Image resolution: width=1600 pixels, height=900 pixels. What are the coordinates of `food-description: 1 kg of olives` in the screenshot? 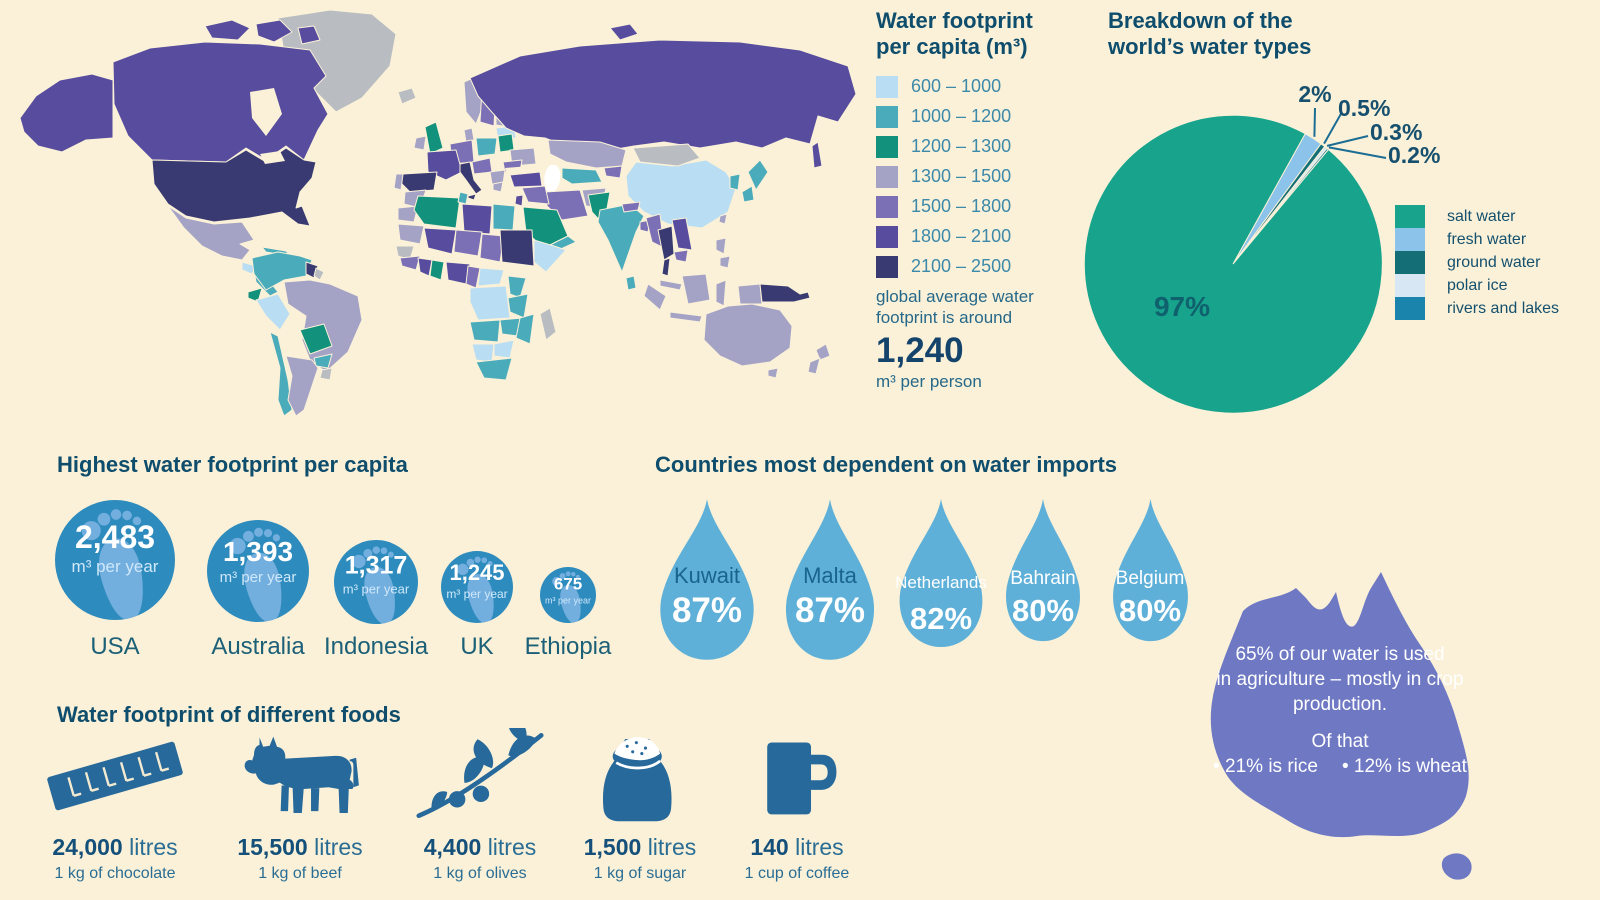 It's located at (480, 873).